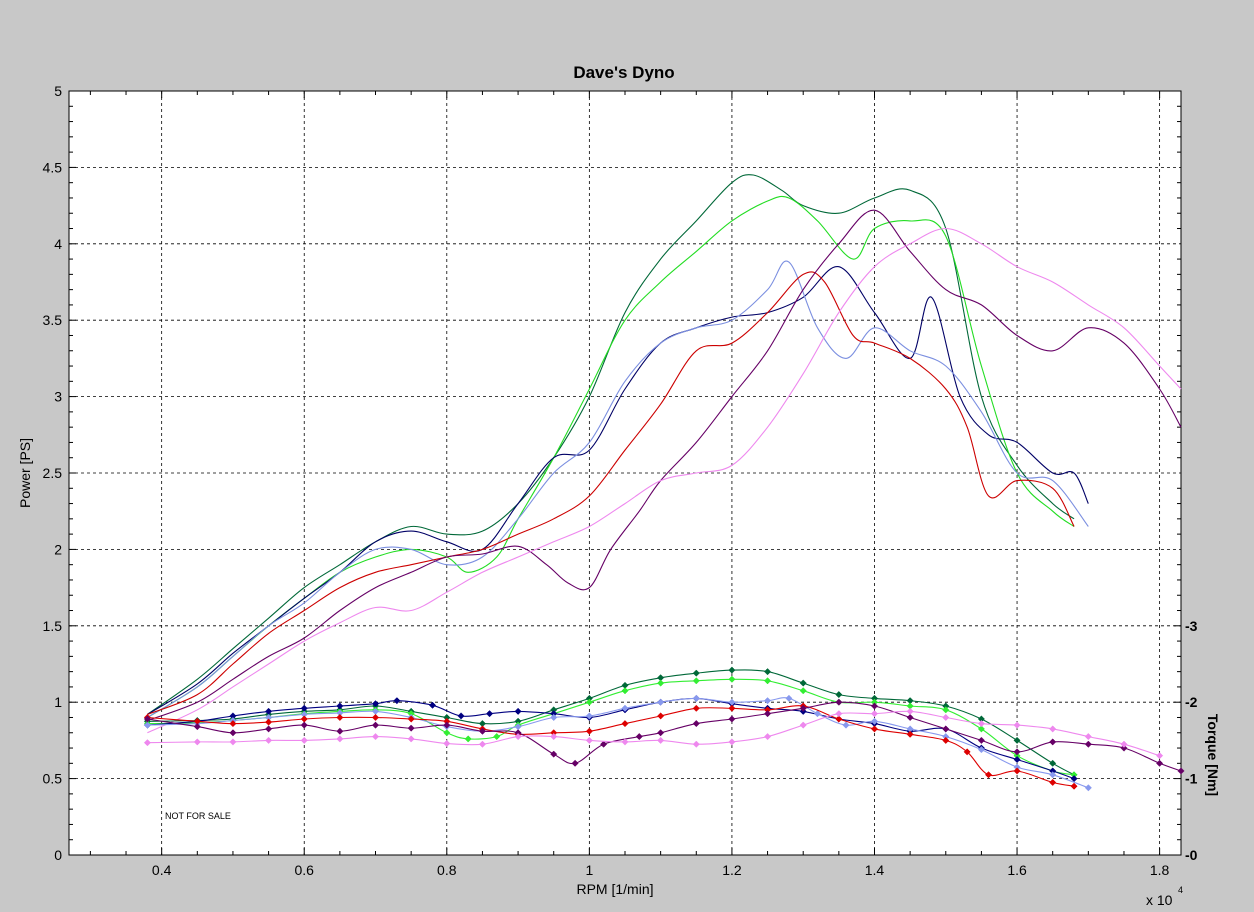 The width and height of the screenshot is (1254, 912). What do you see at coordinates (1017, 870) in the screenshot?
I see `x-tick-label: 1.6` at bounding box center [1017, 870].